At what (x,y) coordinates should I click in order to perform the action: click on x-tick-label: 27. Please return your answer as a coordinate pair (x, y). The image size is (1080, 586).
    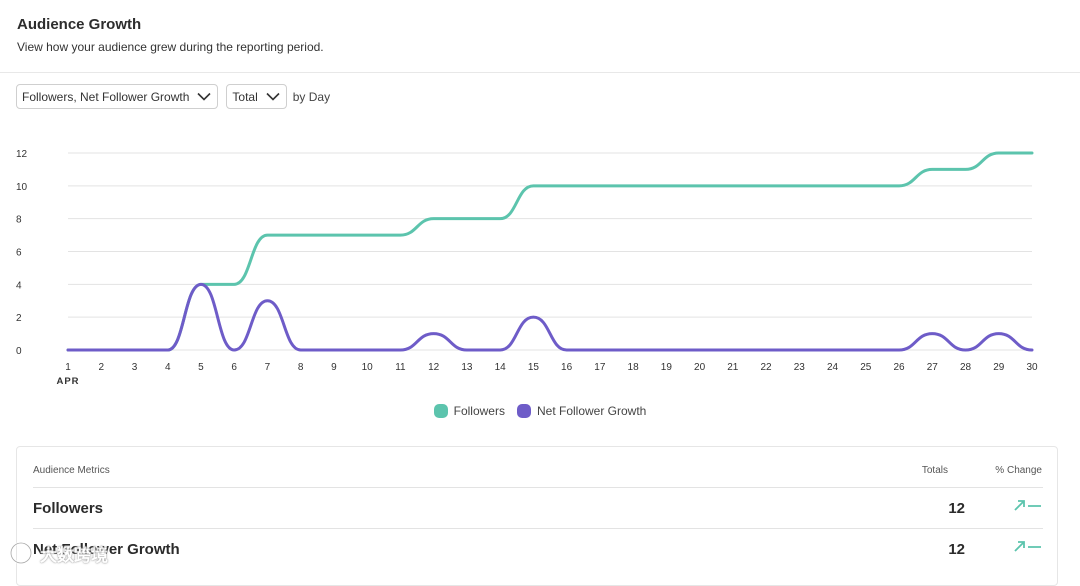
    Looking at the image, I should click on (933, 367).